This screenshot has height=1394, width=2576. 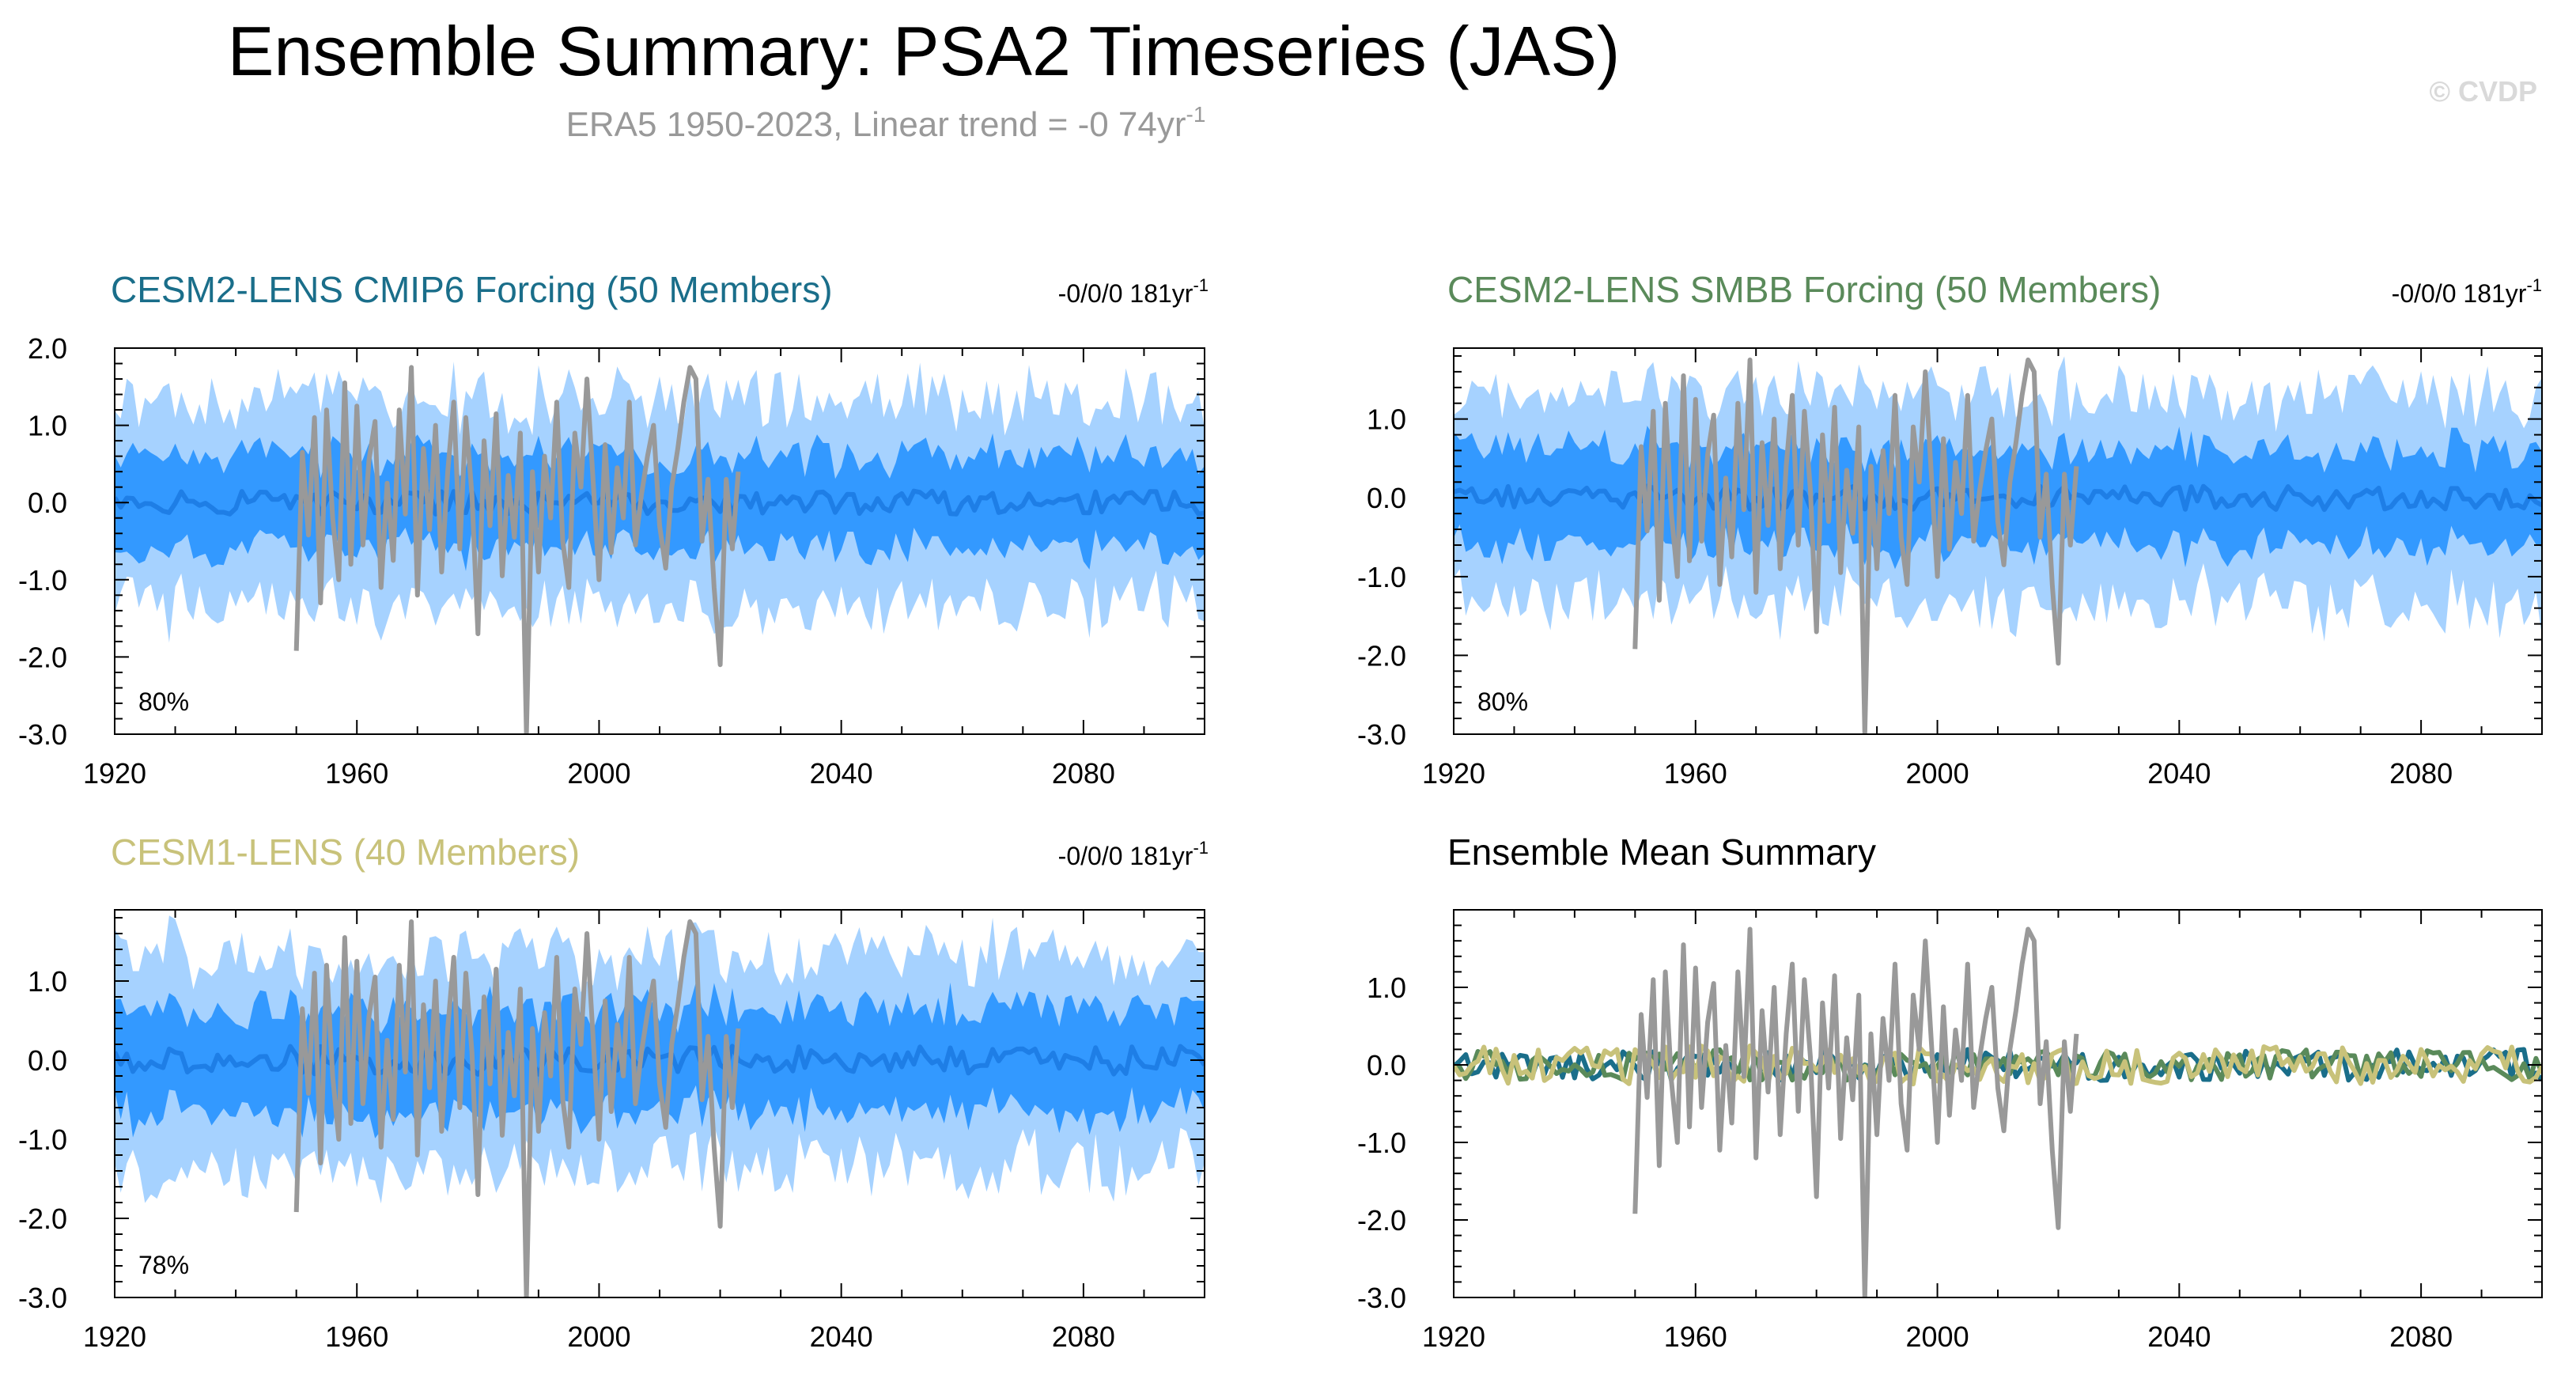 I want to click on watermark: © CVDP, so click(x=2483, y=91).